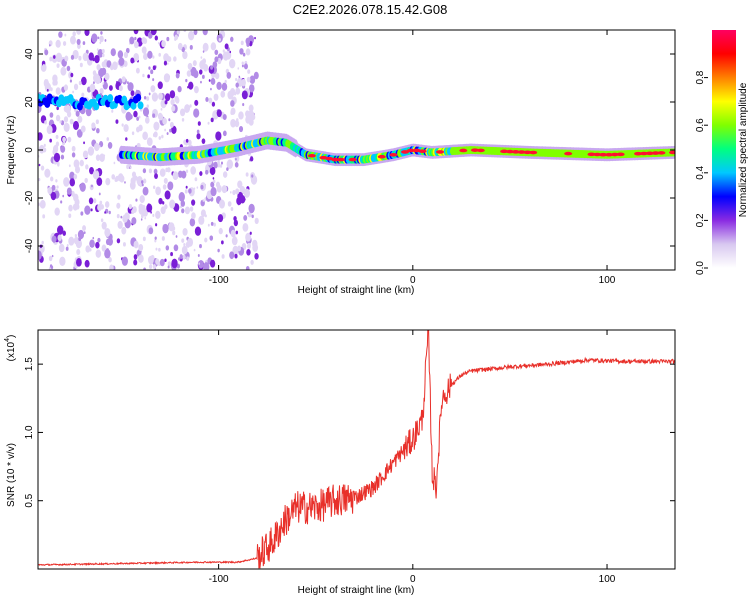 The image size is (750, 600). What do you see at coordinates (29, 245) in the screenshot?
I see `spectrogram-y-tick-label: -40` at bounding box center [29, 245].